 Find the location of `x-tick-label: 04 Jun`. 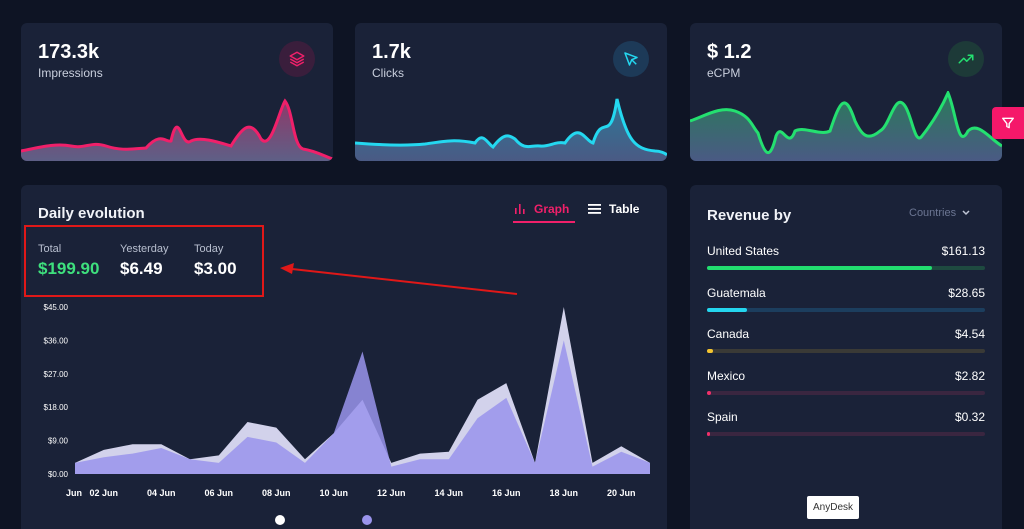

x-tick-label: 04 Jun is located at coordinates (161, 493).